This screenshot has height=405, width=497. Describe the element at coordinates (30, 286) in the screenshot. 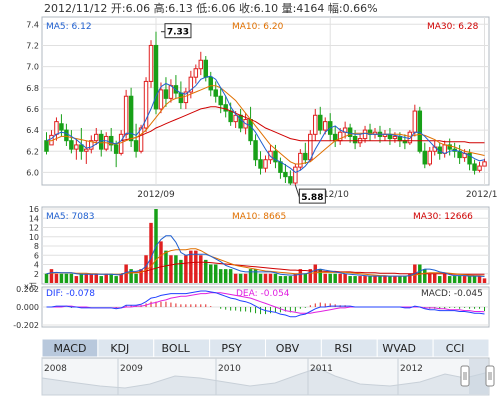

I see `volume-unit-label: x万` at that location.